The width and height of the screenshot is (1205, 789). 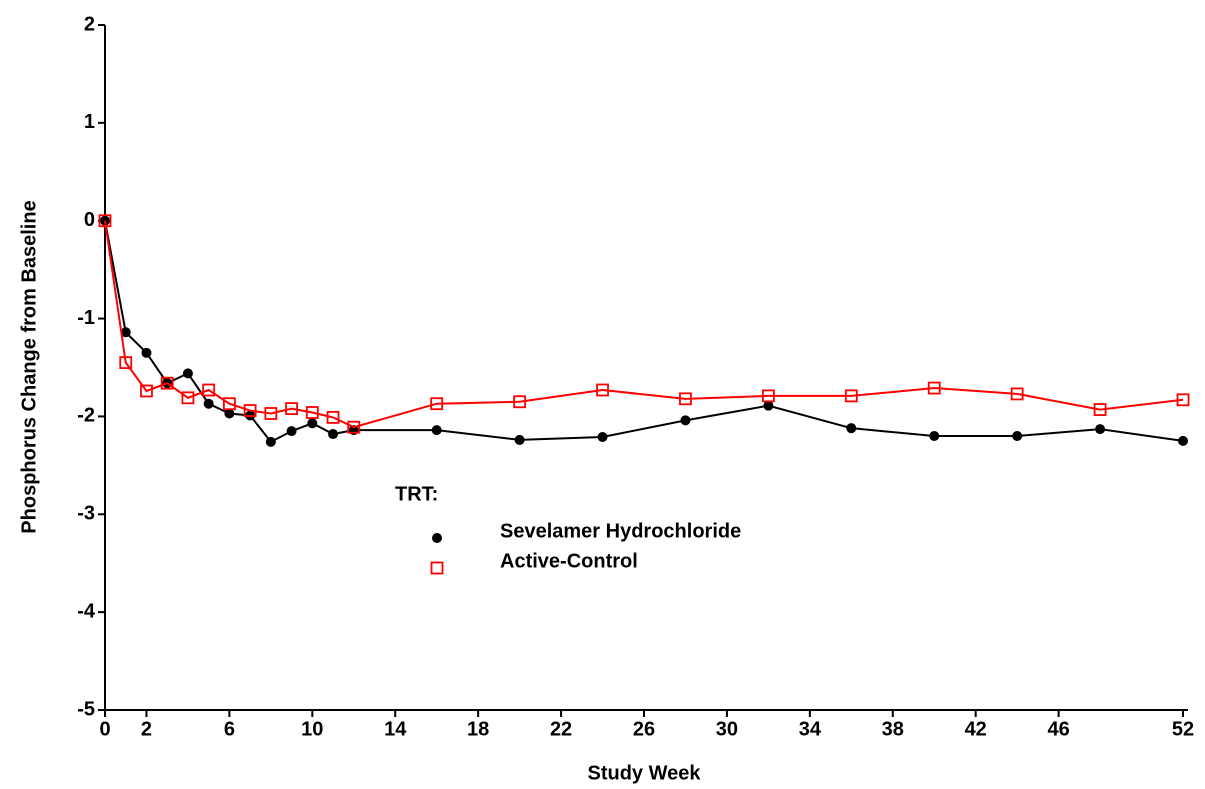 I want to click on y-tick-label: 0, so click(x=89, y=220).